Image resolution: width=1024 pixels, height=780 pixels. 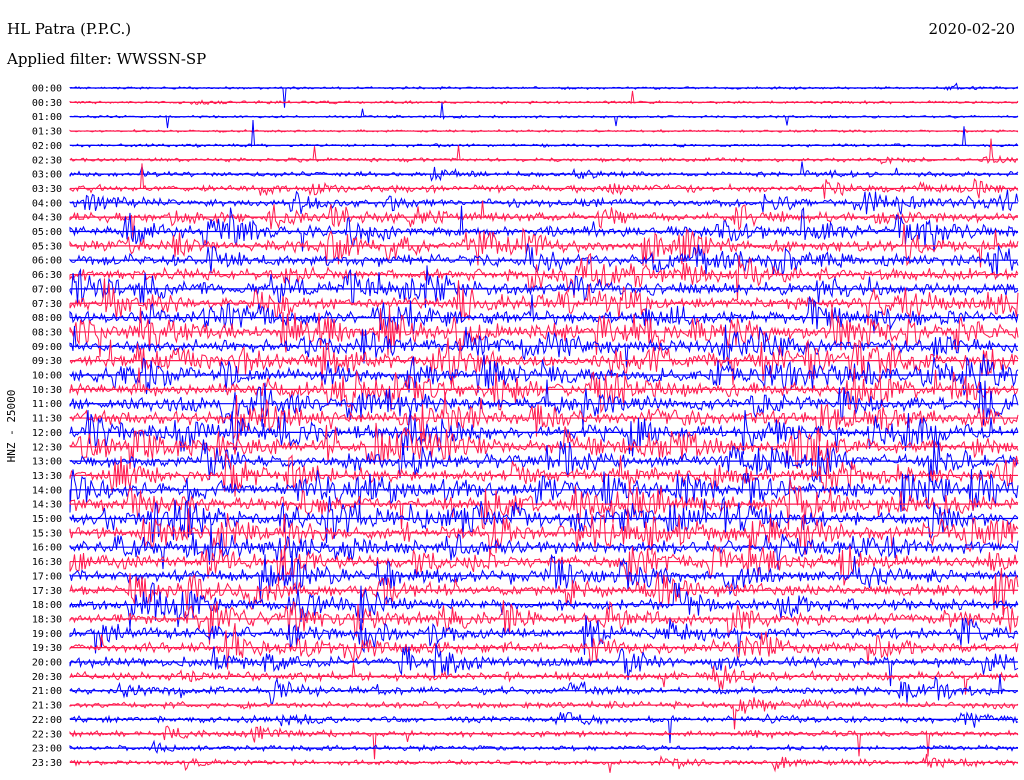 I want to click on time-label: 04:00, so click(x=47, y=203).